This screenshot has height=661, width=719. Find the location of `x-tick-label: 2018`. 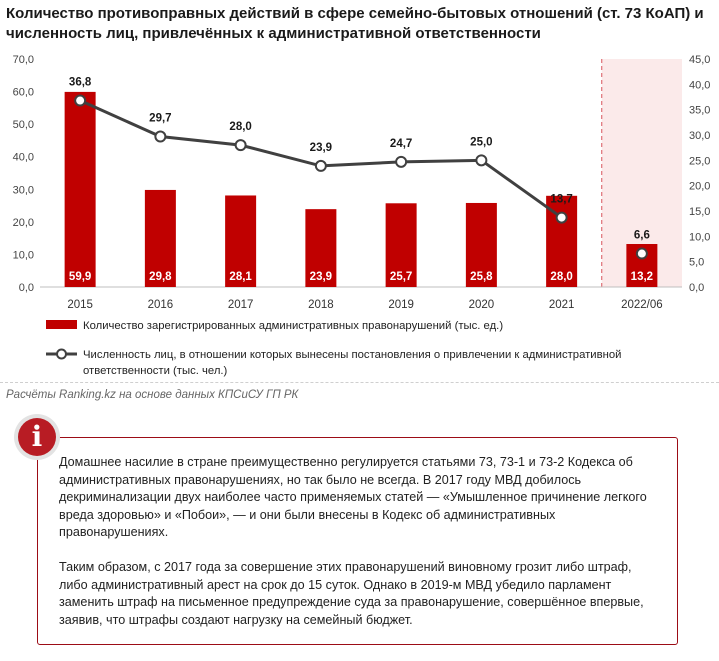

x-tick-label: 2018 is located at coordinates (321, 305).